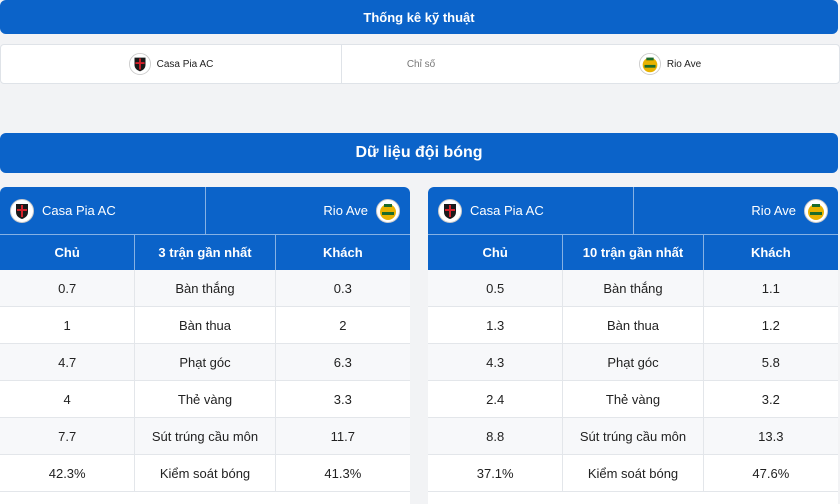  I want to click on stat-value: 3.2, so click(770, 399).